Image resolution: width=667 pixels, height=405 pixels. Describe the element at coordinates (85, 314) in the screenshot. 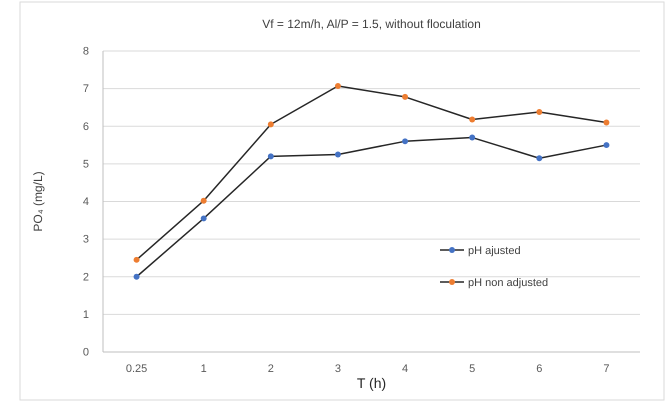

I see `y-tick-label: 1` at that location.